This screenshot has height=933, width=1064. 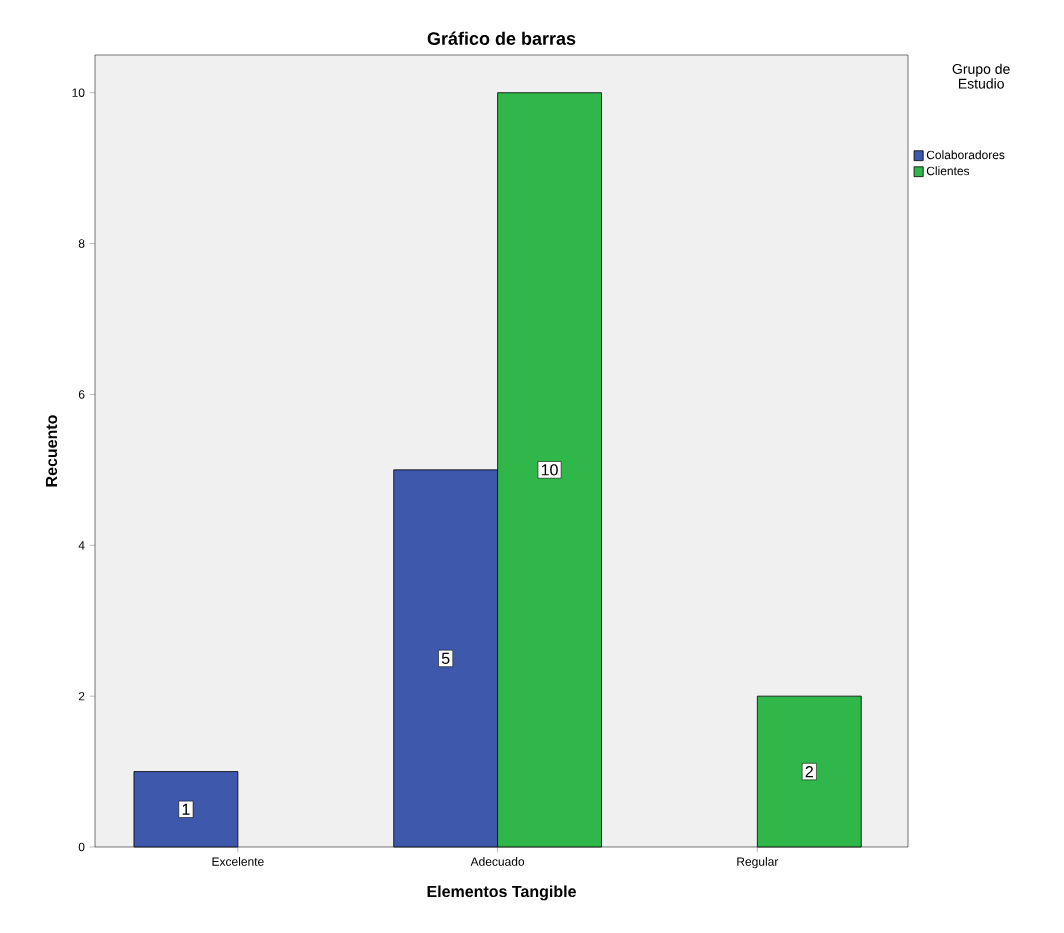 I want to click on y-tick-label: 4, so click(x=81, y=545).